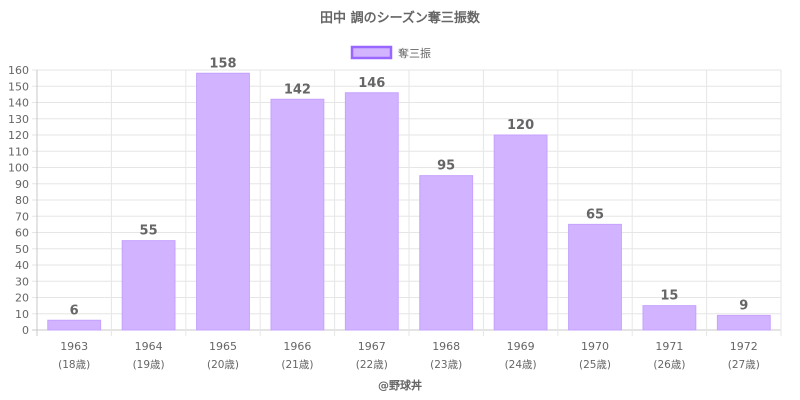 The image size is (800, 400). Describe the element at coordinates (446, 346) in the screenshot. I see `x-tick-label: 1968` at that location.